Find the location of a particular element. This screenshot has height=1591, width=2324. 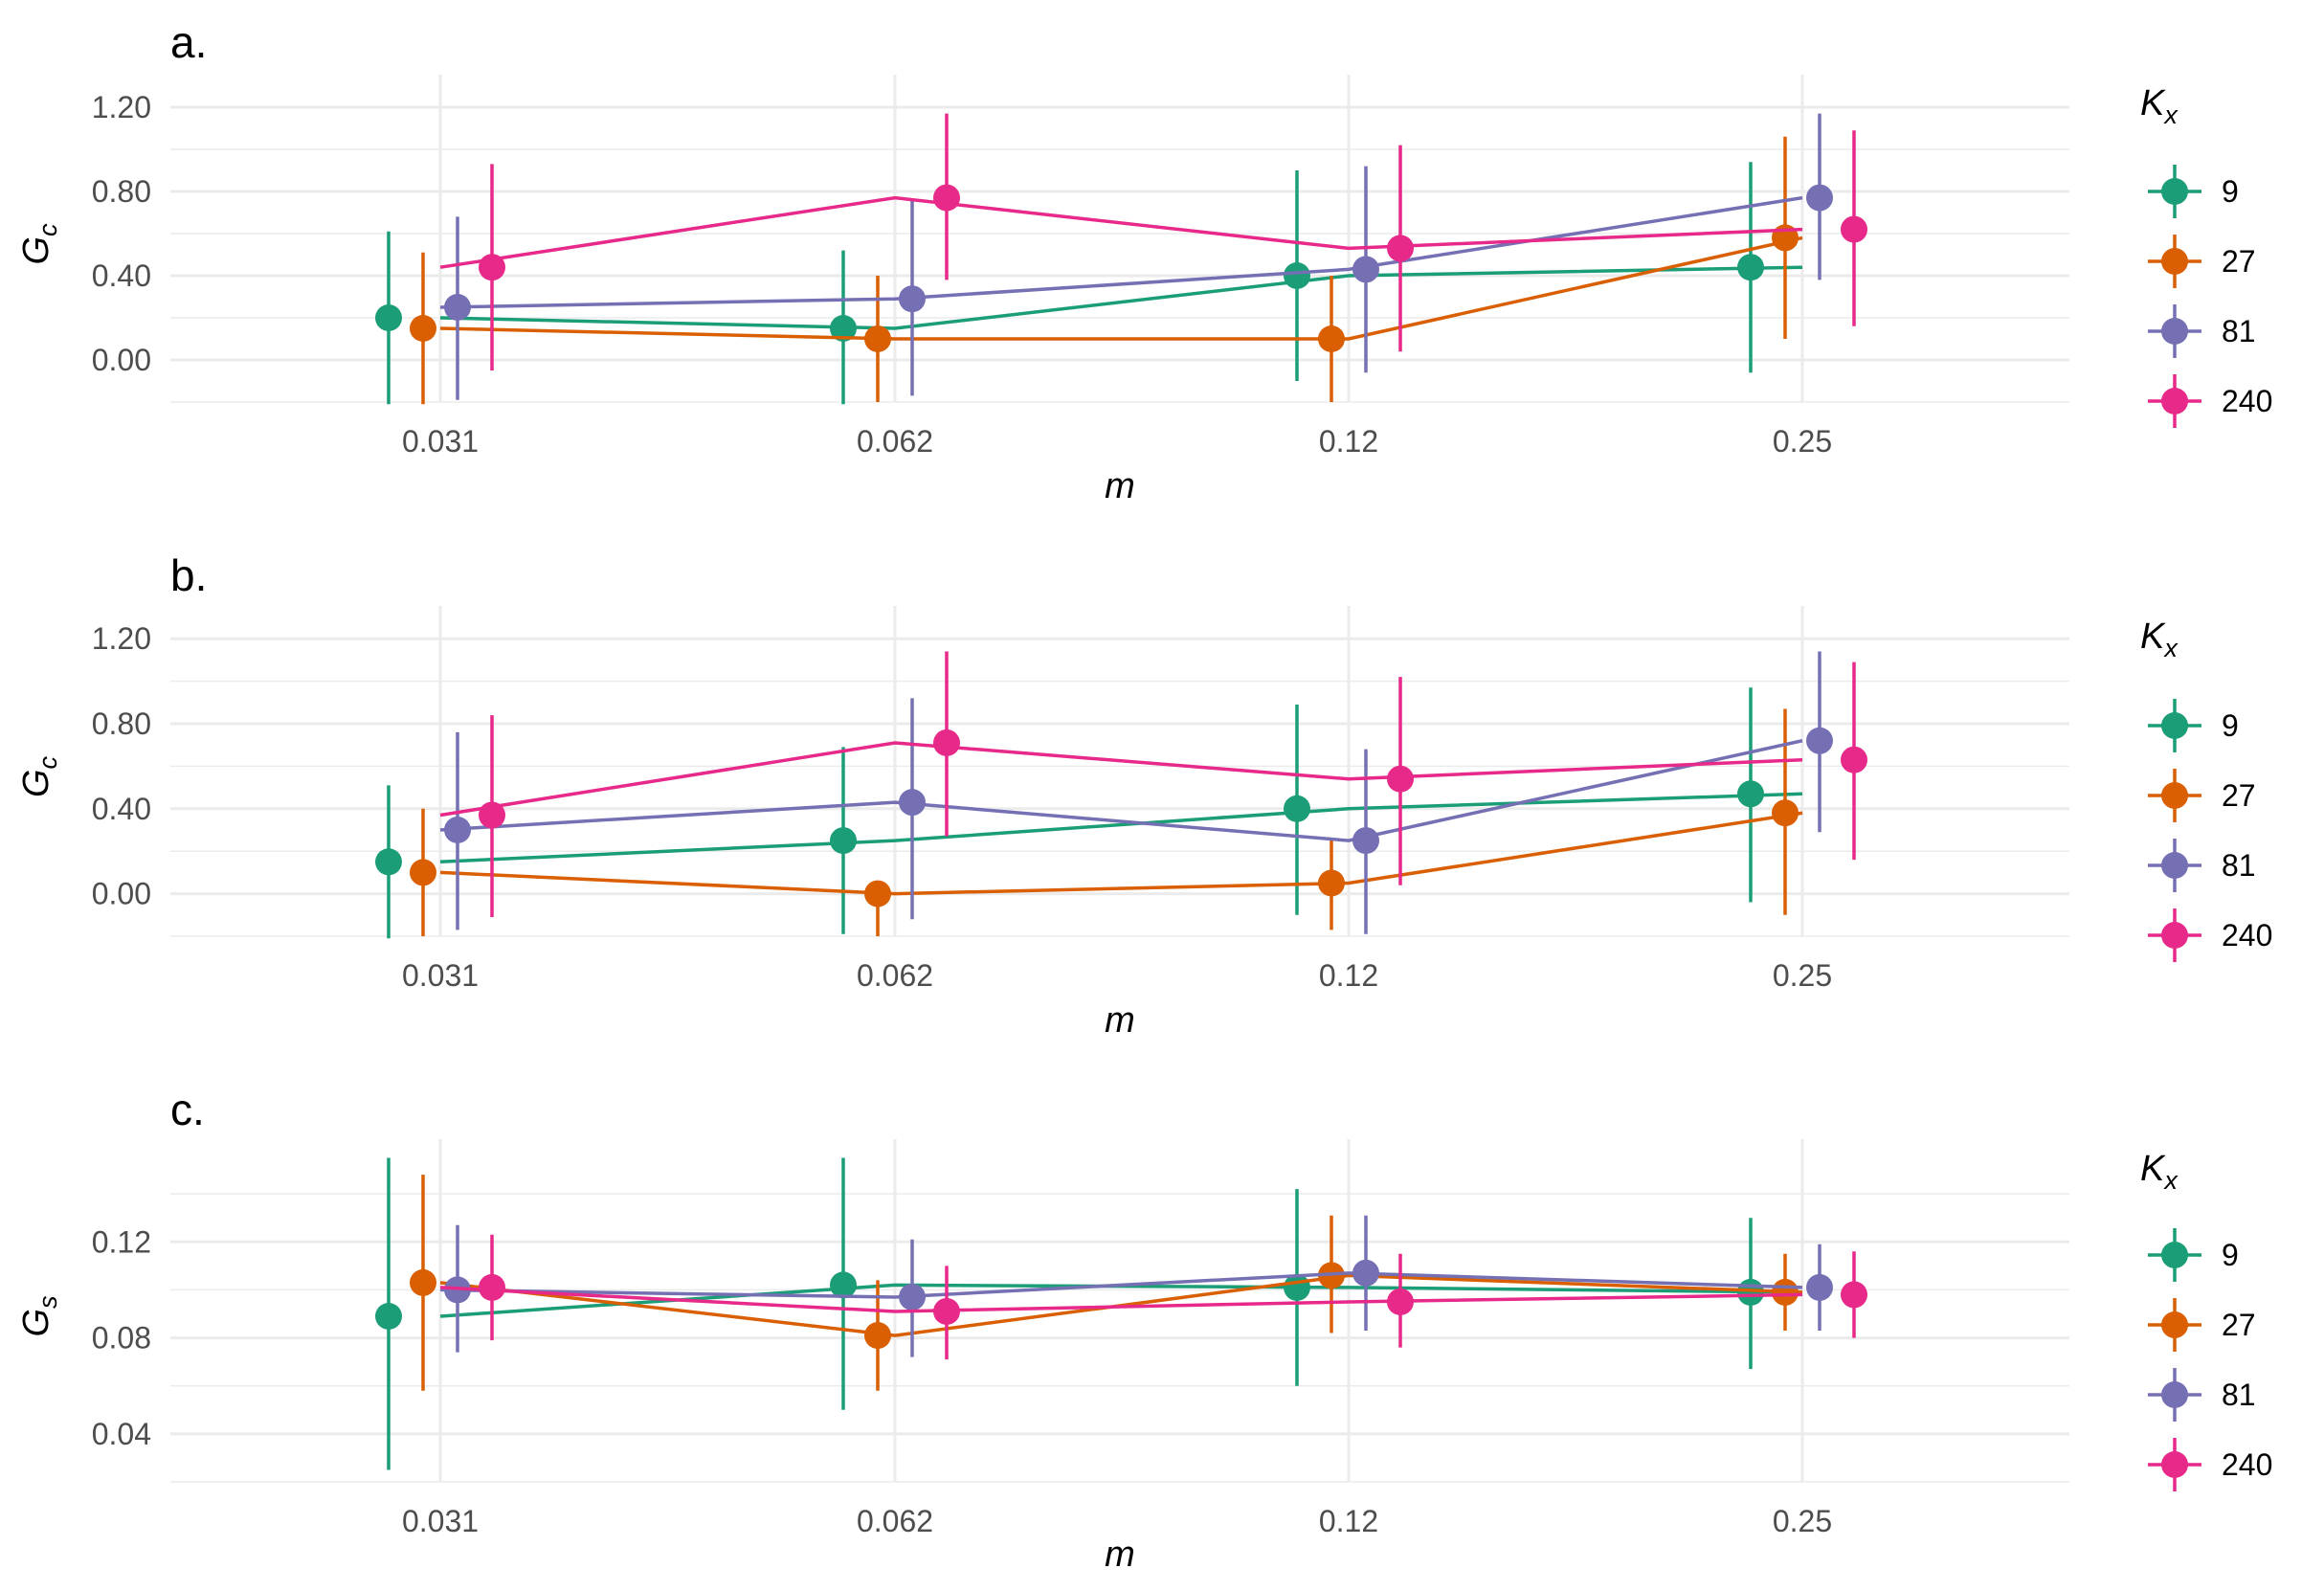

y-axis-title: Gs is located at coordinates (39, 1315).